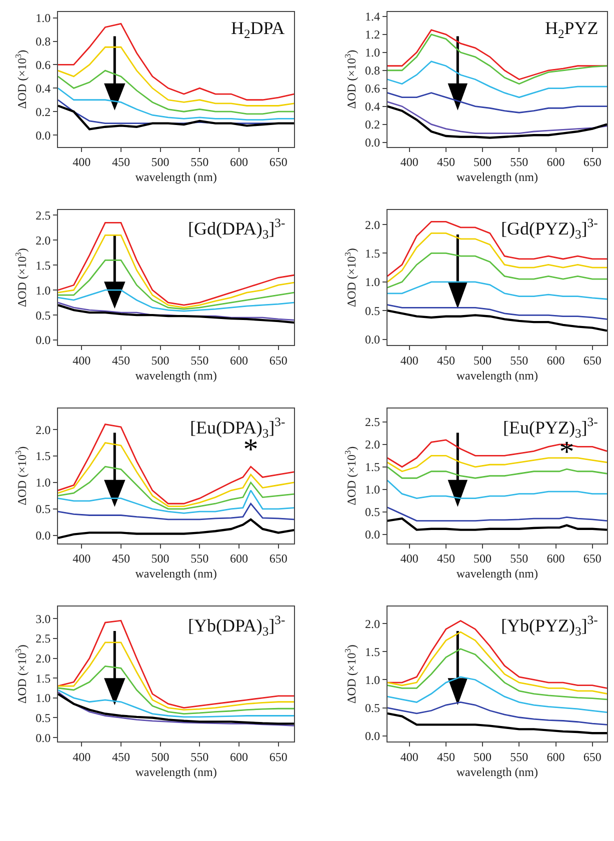 The width and height of the screenshot is (614, 841). What do you see at coordinates (258, 29) in the screenshot?
I see `chart-title: H$_{2}$DPA` at bounding box center [258, 29].